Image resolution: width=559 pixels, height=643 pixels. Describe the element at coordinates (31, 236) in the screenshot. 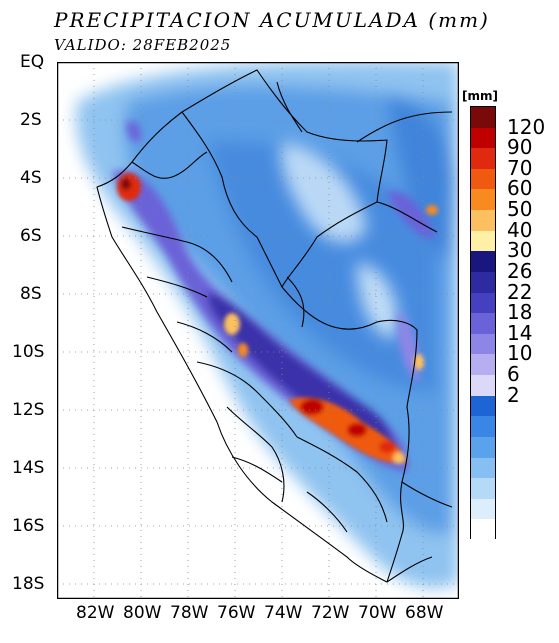

I see `lat-label-6s: 6S` at that location.